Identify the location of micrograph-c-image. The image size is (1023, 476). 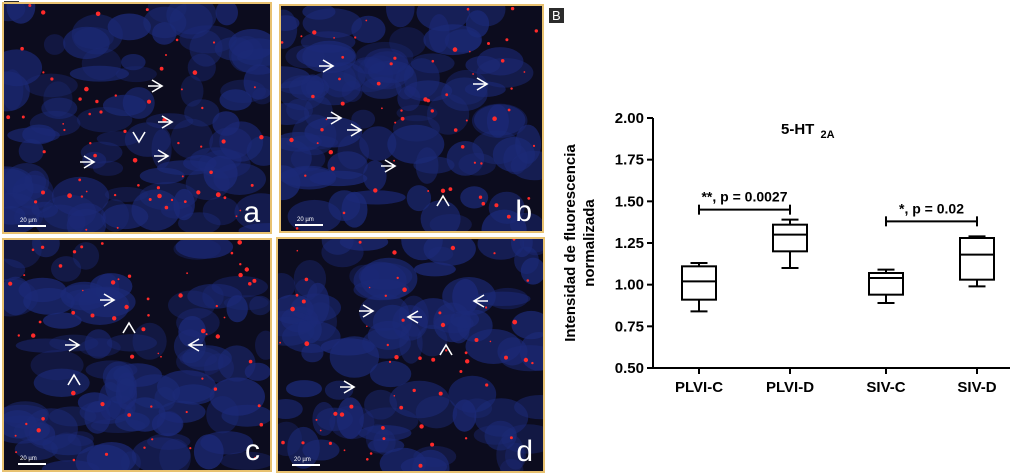
(137, 355).